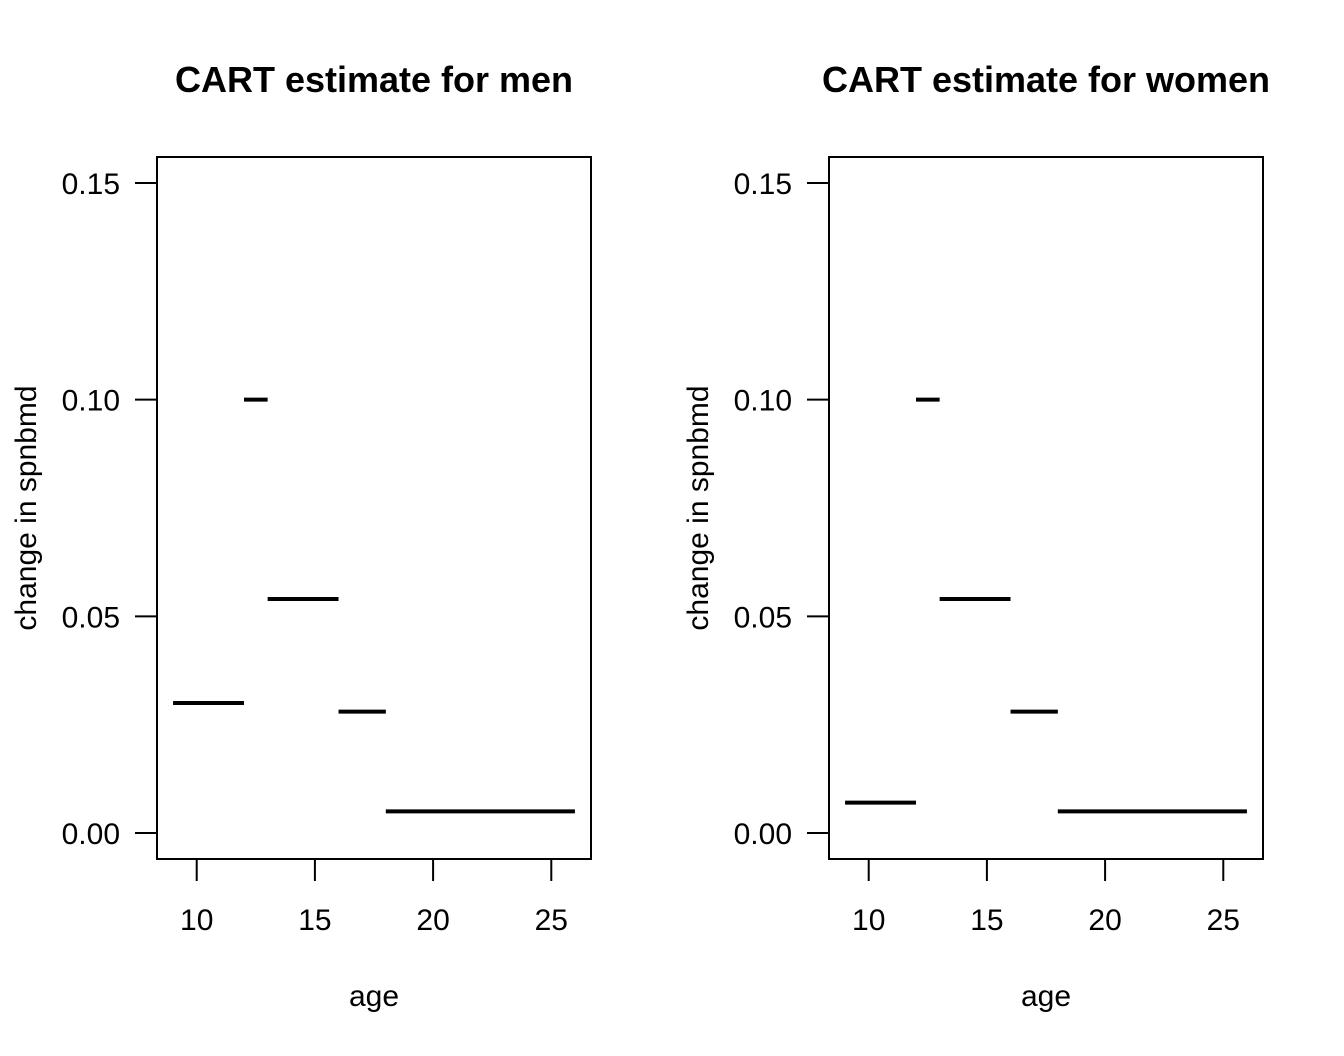 This screenshot has width=1344, height=1056. Describe the element at coordinates (374, 996) in the screenshot. I see `panel-men-x-axis-label: age` at that location.